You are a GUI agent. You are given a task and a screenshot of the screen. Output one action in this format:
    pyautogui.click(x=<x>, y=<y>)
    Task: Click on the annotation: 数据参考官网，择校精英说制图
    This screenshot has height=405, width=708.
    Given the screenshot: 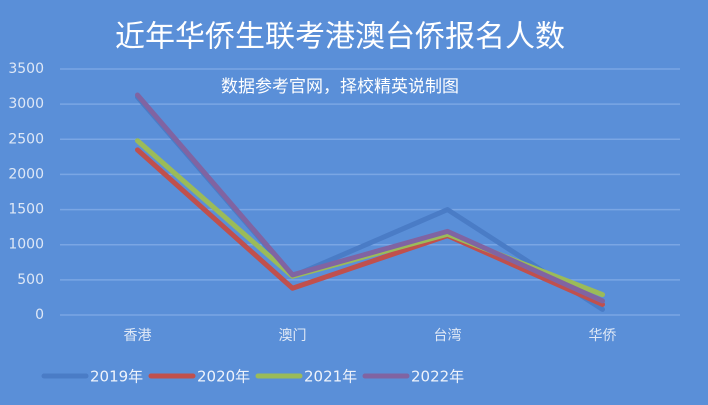 What is the action you would take?
    pyautogui.click(x=340, y=87)
    